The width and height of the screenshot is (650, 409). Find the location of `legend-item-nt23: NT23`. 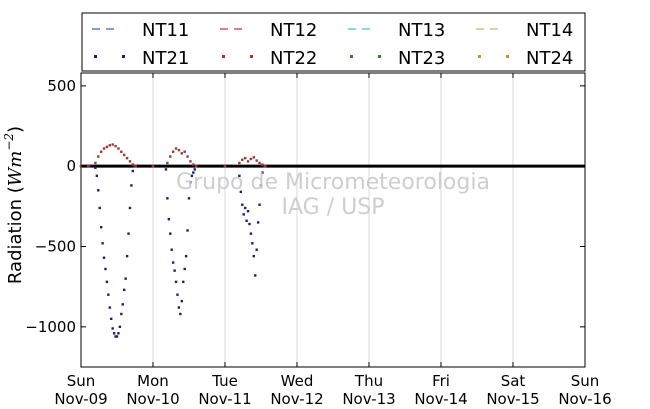

legend-item-nt23: NT23 is located at coordinates (397, 58).